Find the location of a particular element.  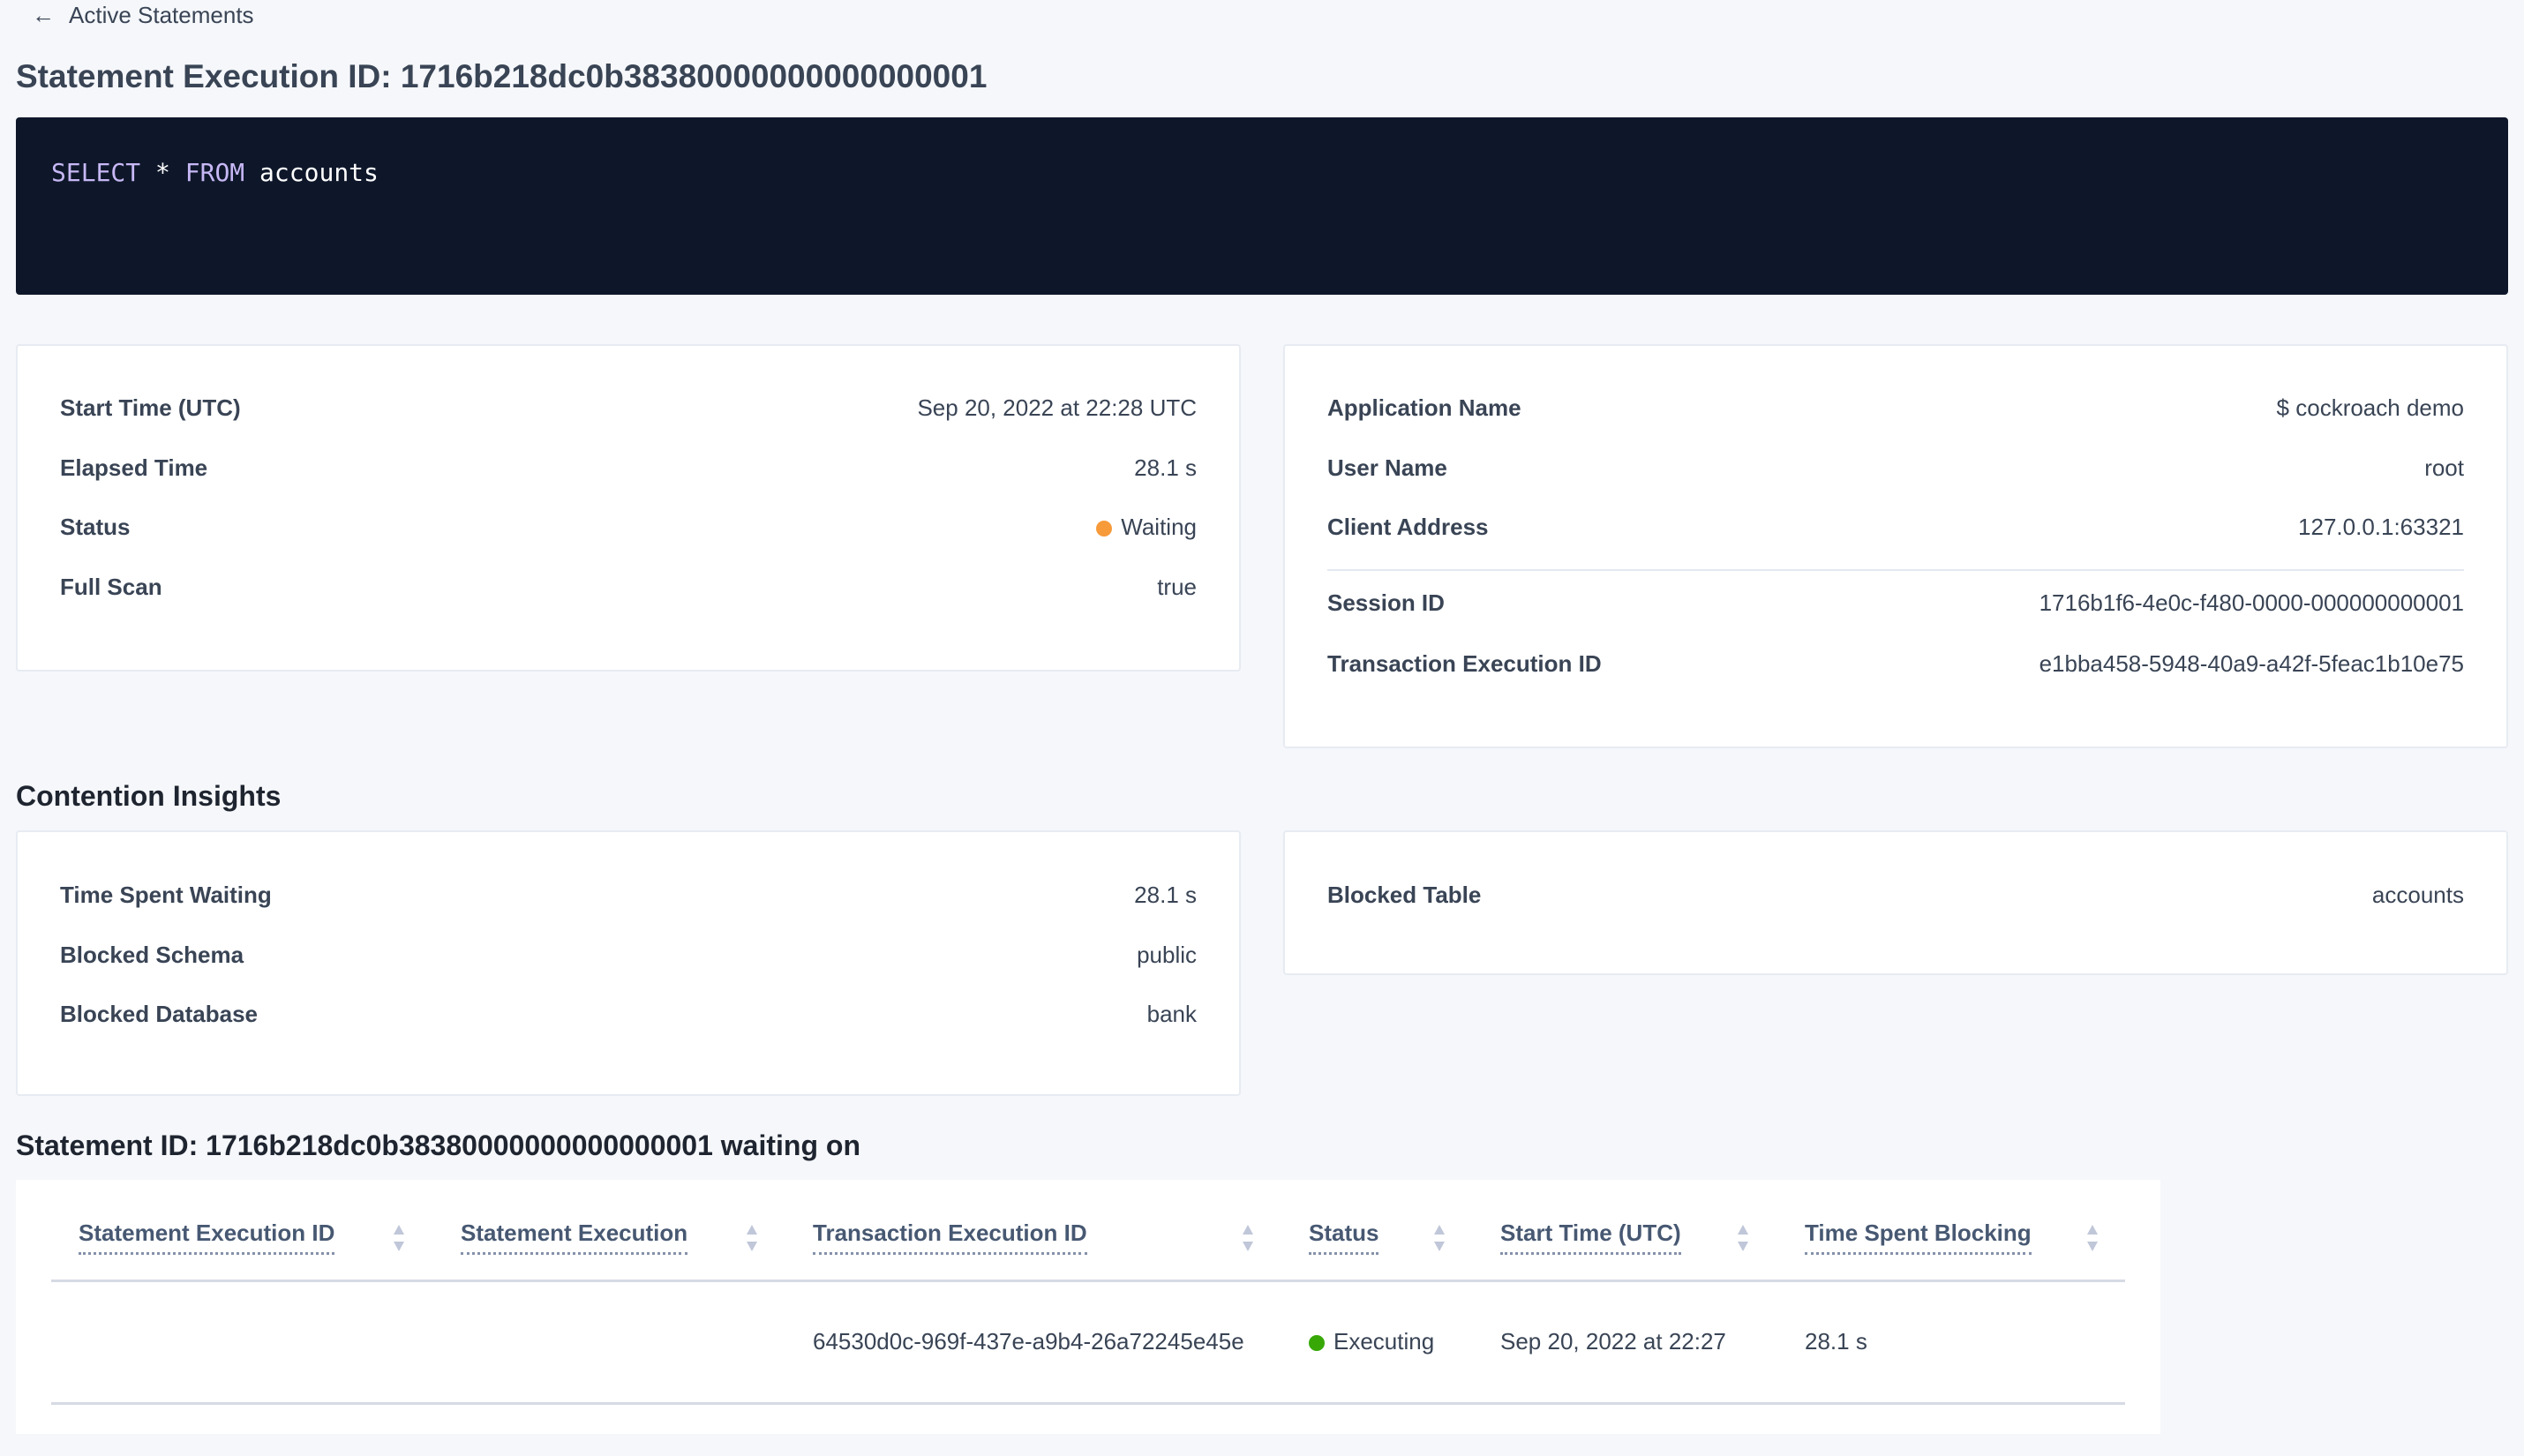

divider is located at coordinates (1895, 570).